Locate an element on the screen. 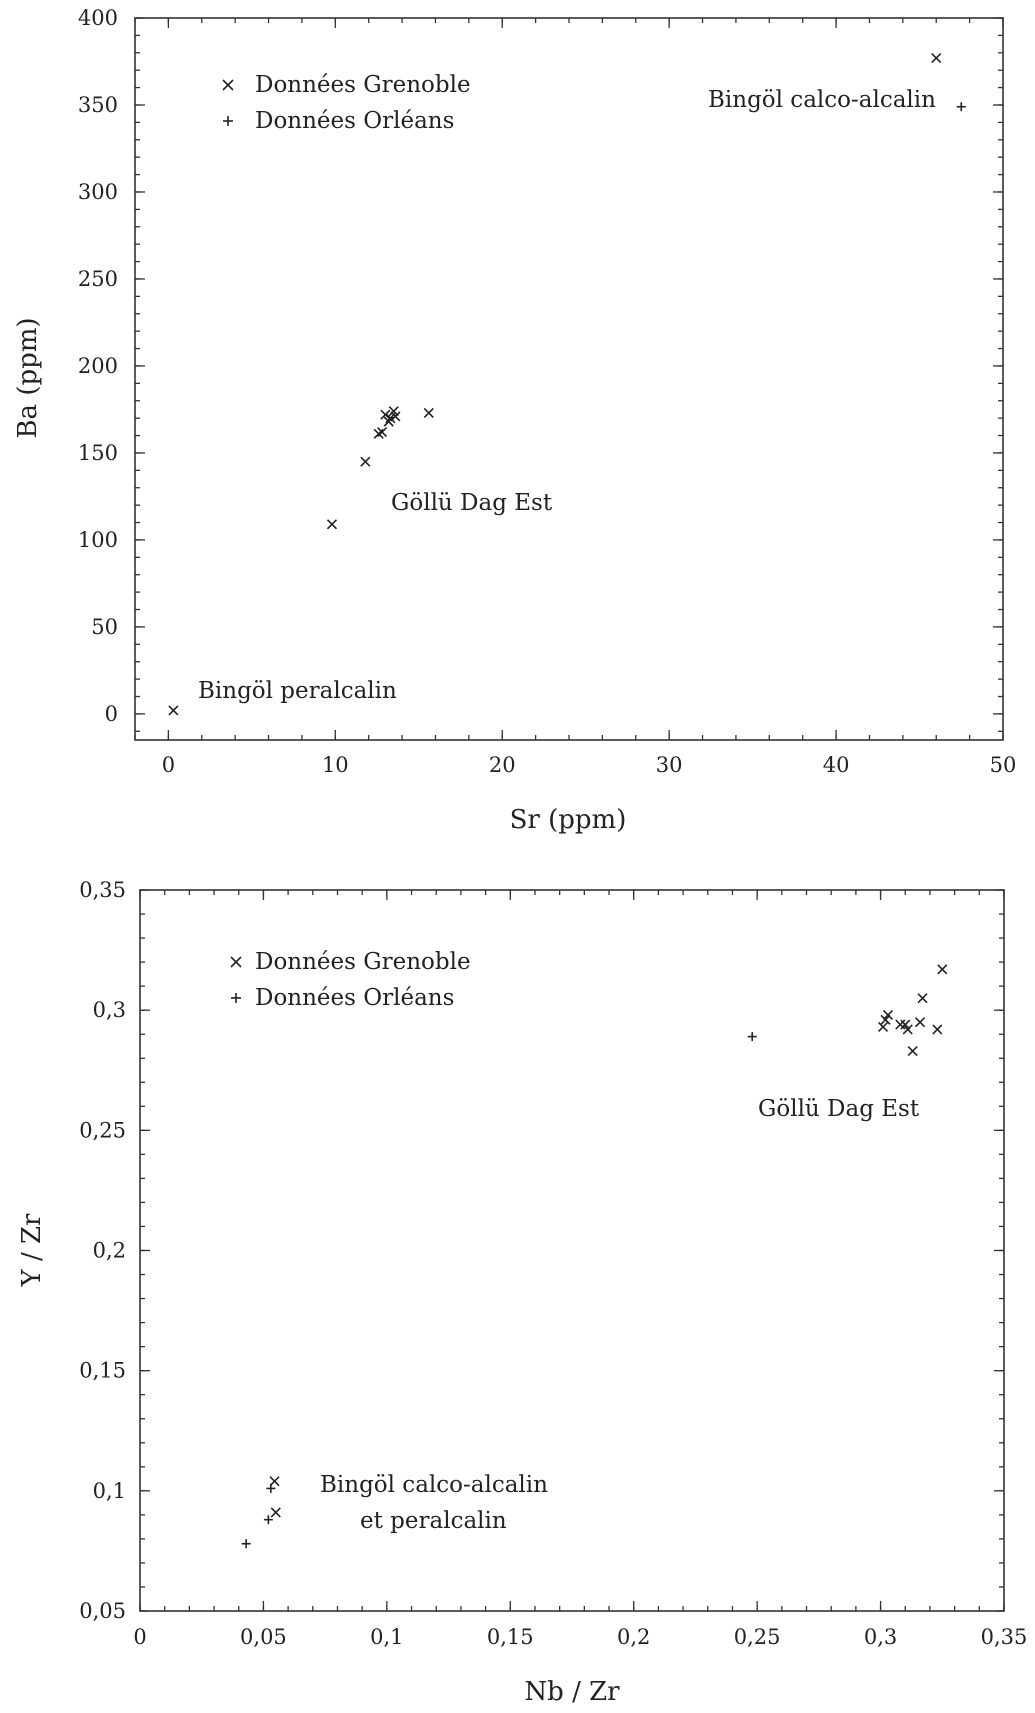 The height and width of the screenshot is (1713, 1035). x-tick-label: 30 is located at coordinates (669, 765).